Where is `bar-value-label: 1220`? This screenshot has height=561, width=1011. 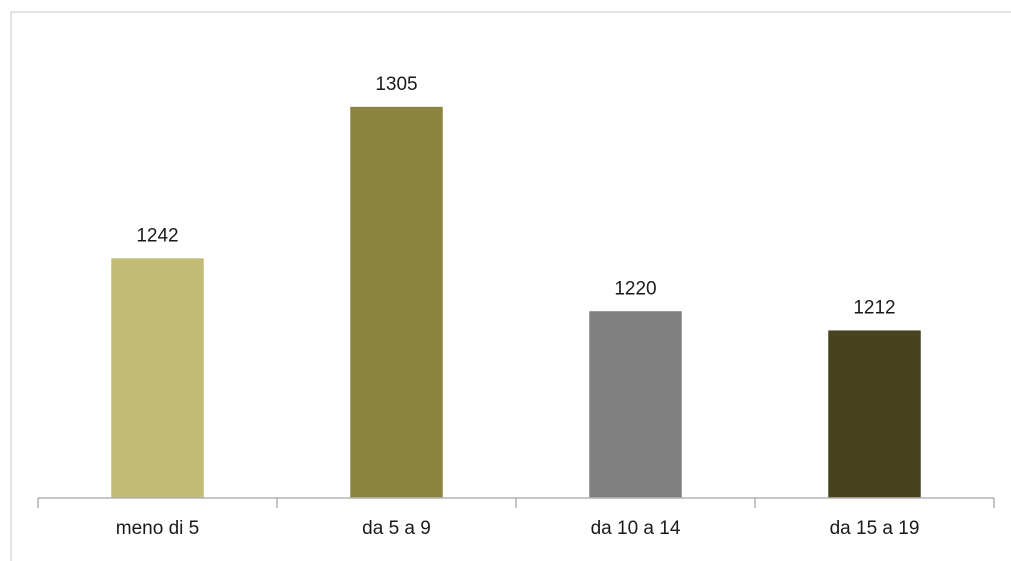
bar-value-label: 1220 is located at coordinates (635, 288).